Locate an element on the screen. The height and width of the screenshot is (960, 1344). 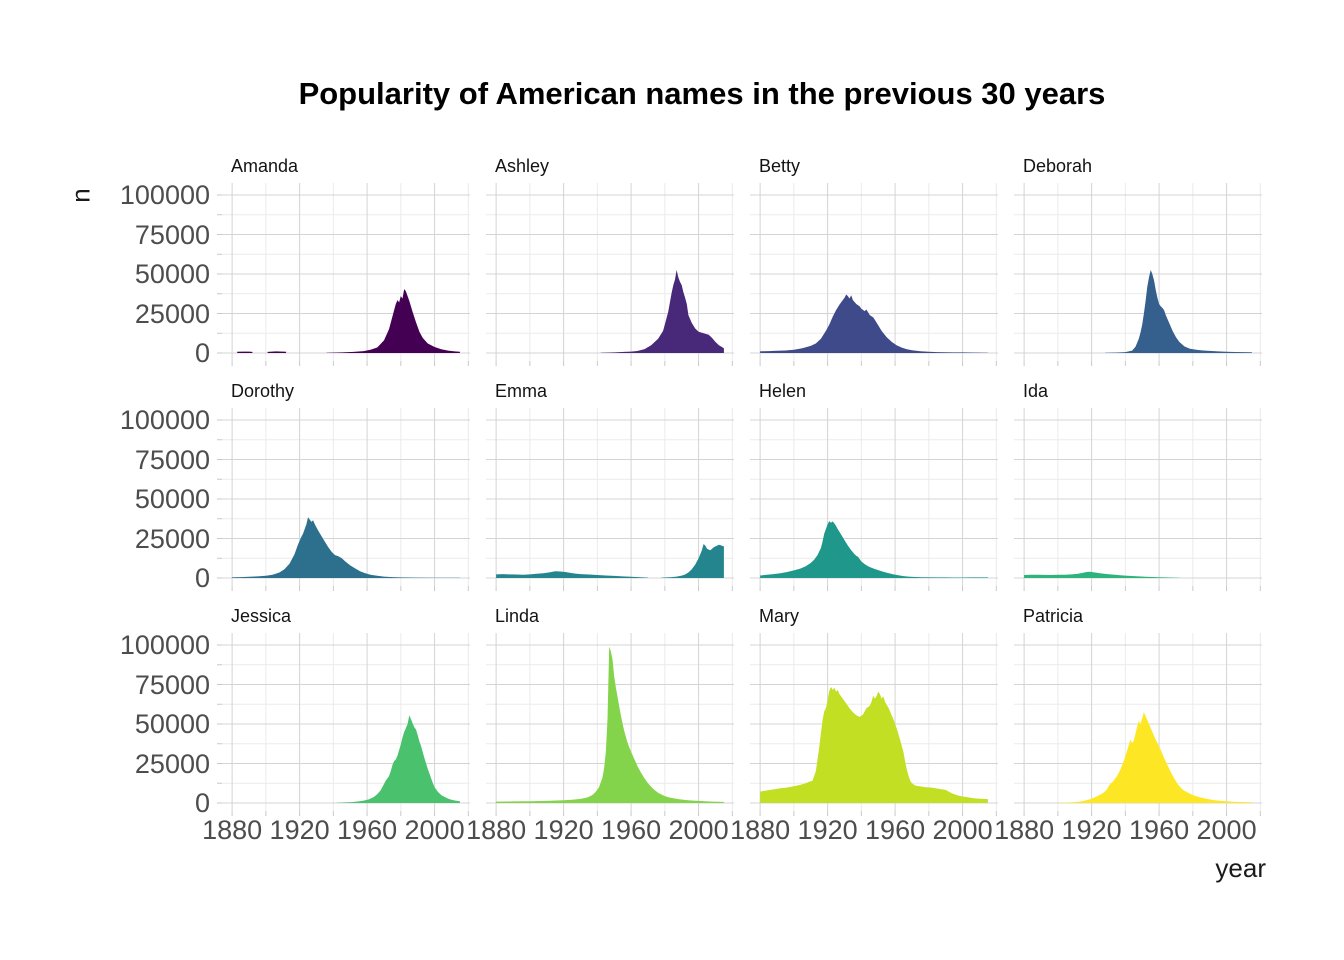
facet-label-helen: Helen is located at coordinates (783, 391).